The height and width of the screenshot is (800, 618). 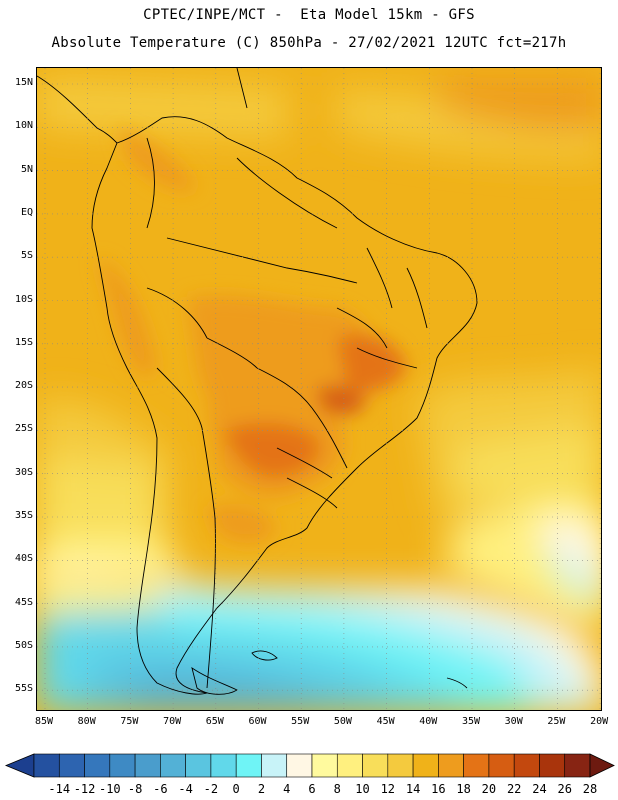 I want to click on colorbar-label: 14, so click(x=413, y=789).